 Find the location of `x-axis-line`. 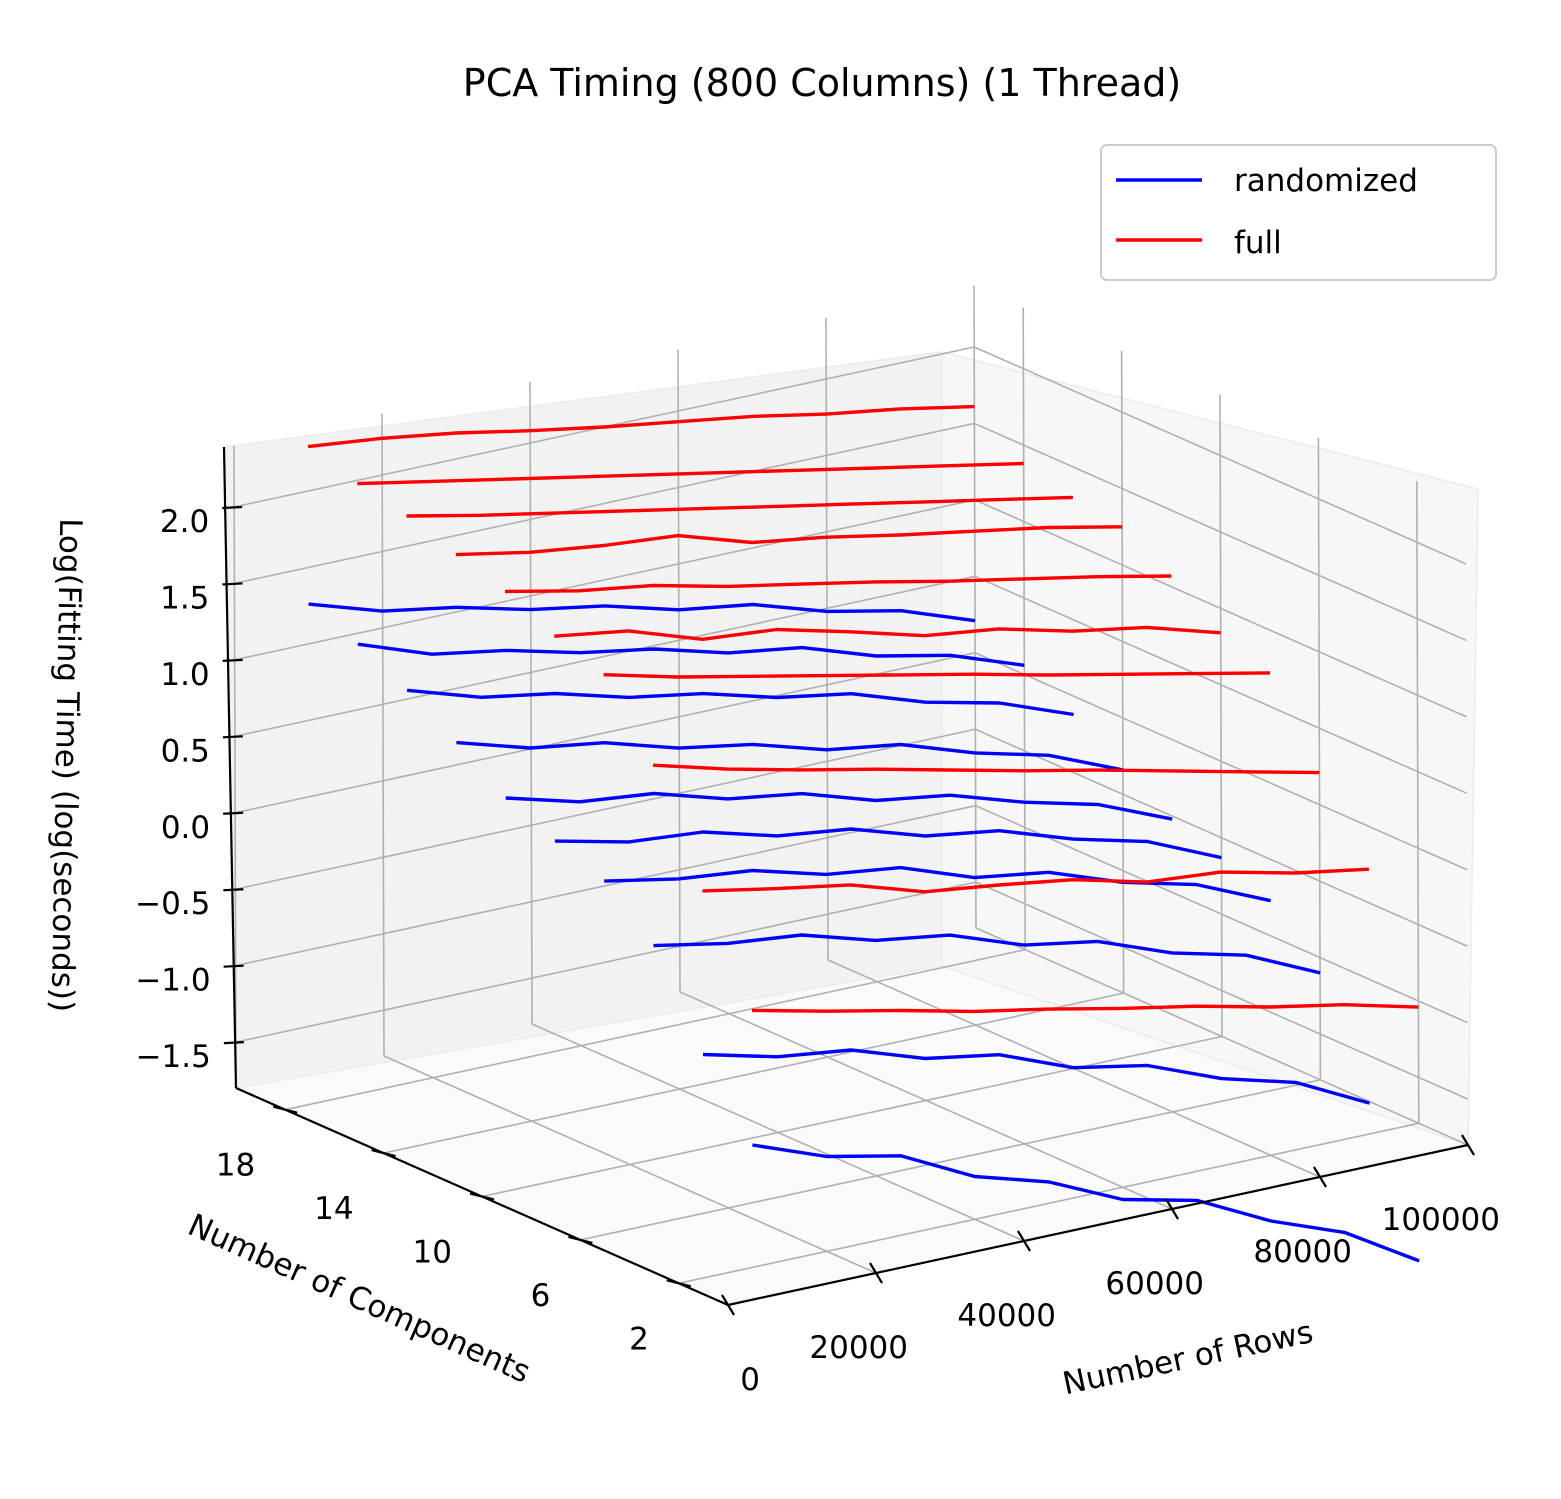

x-axis-line is located at coordinates (1098, 1225).